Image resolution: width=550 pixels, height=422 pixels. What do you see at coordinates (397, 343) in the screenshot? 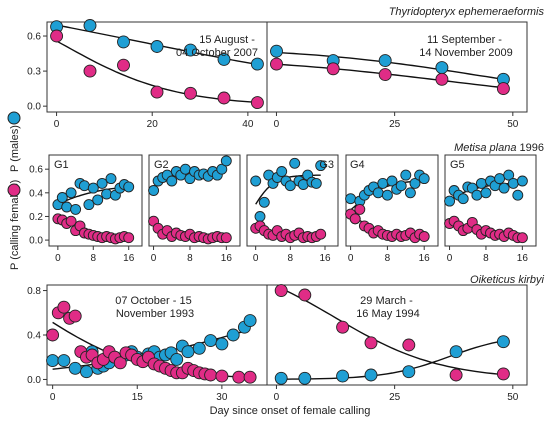
I see `panel-oiketicus-1994: 0 25 50 29 March - 16 May 1994` at bounding box center [397, 343].